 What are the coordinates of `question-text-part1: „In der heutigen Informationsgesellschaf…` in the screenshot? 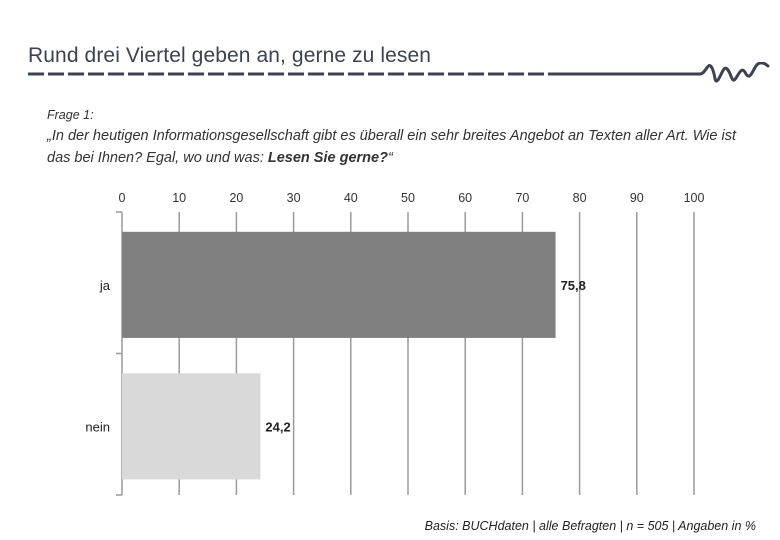 It's located at (391, 147).